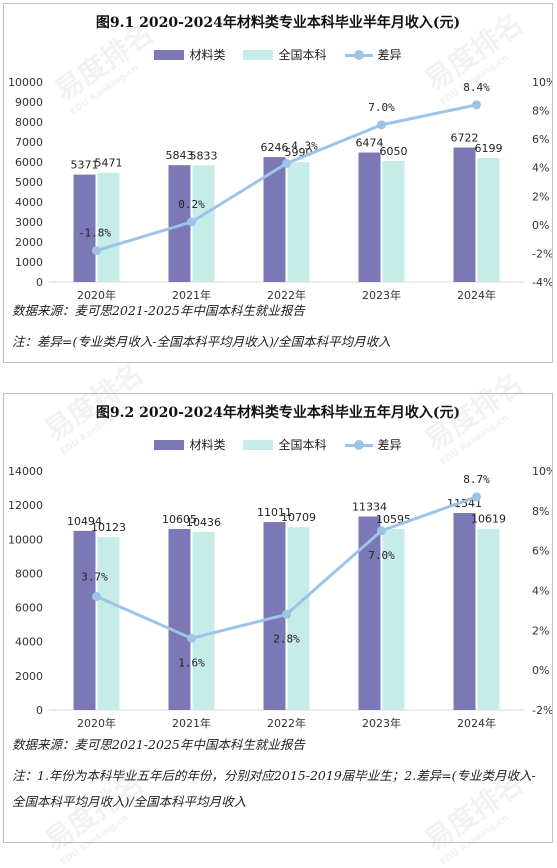 The image size is (557, 868). What do you see at coordinates (29, 262) in the screenshot?
I see `y-left-tick-label: 1000` at bounding box center [29, 262].